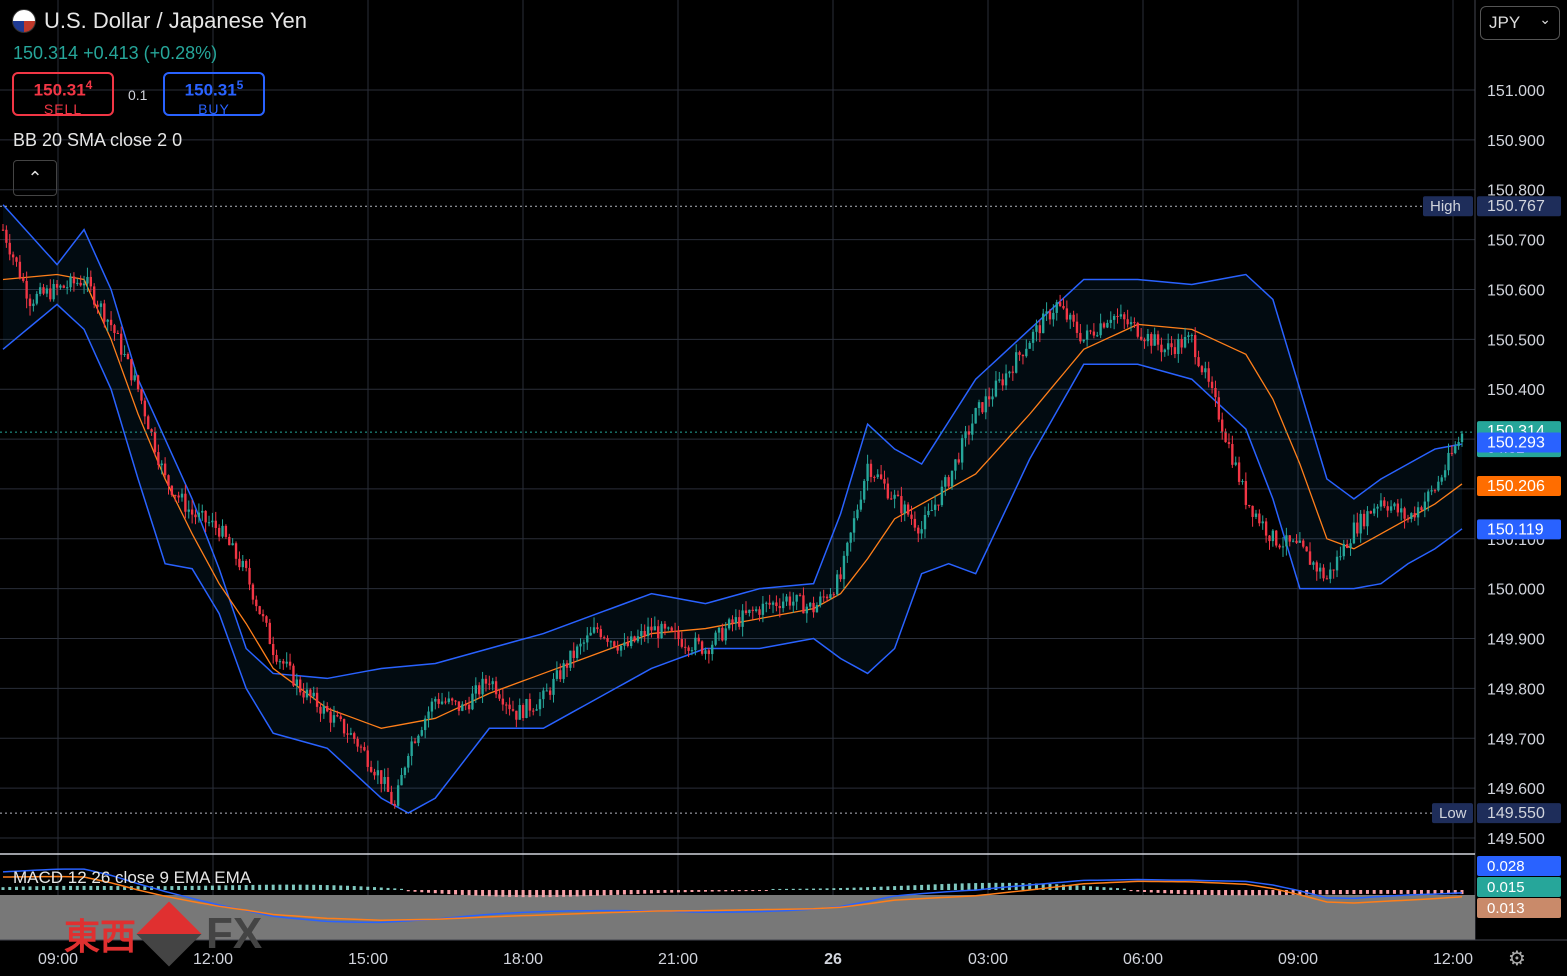 This screenshot has width=1567, height=976. What do you see at coordinates (1516, 390) in the screenshot?
I see `price-tick-label: 150.400` at bounding box center [1516, 390].